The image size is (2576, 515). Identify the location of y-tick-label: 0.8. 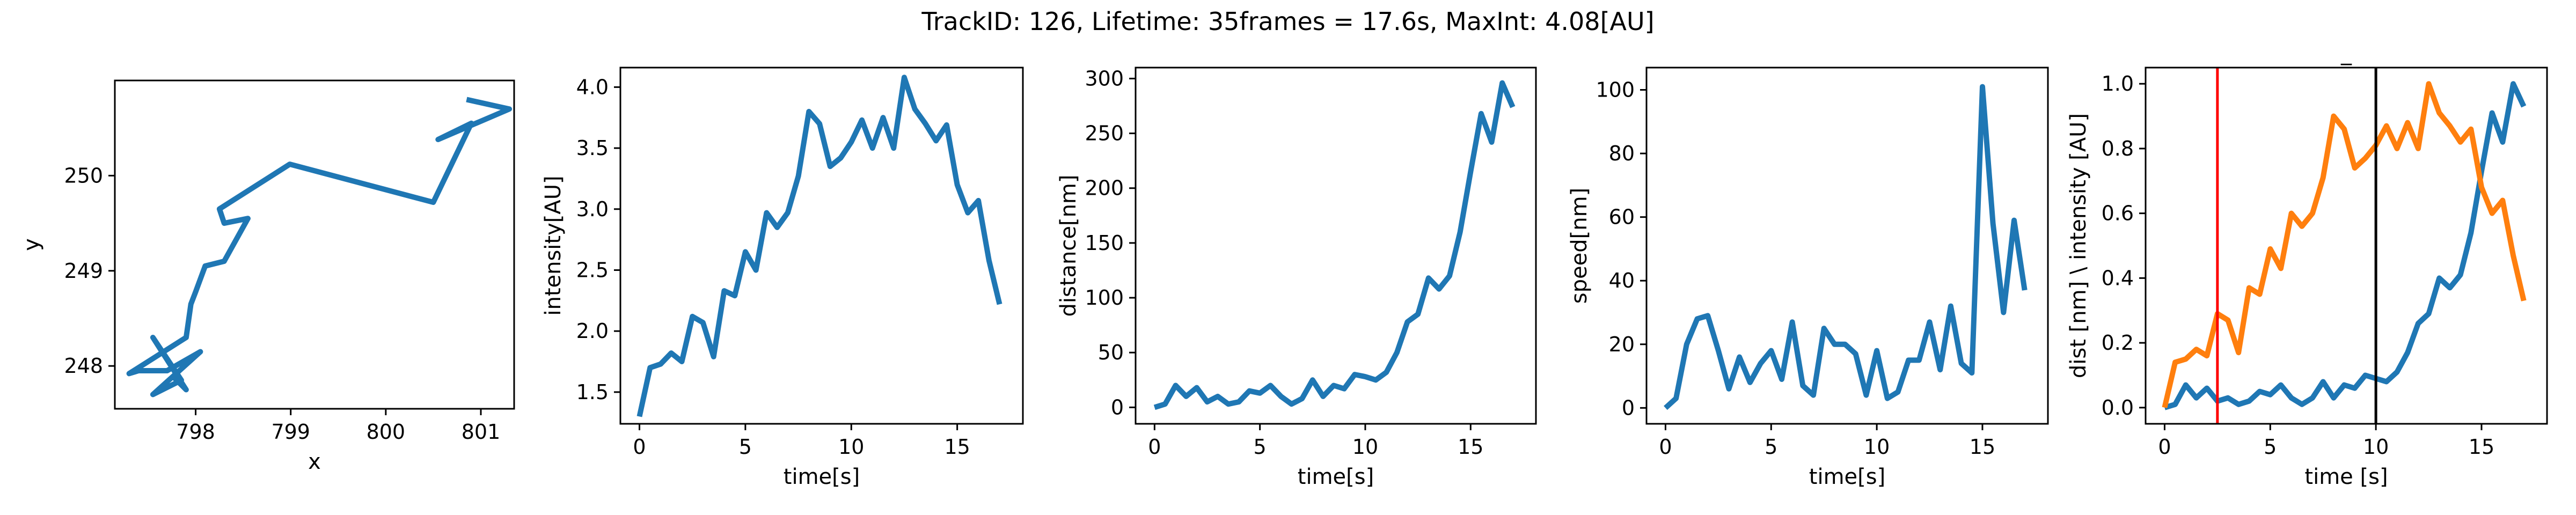
(2118, 148).